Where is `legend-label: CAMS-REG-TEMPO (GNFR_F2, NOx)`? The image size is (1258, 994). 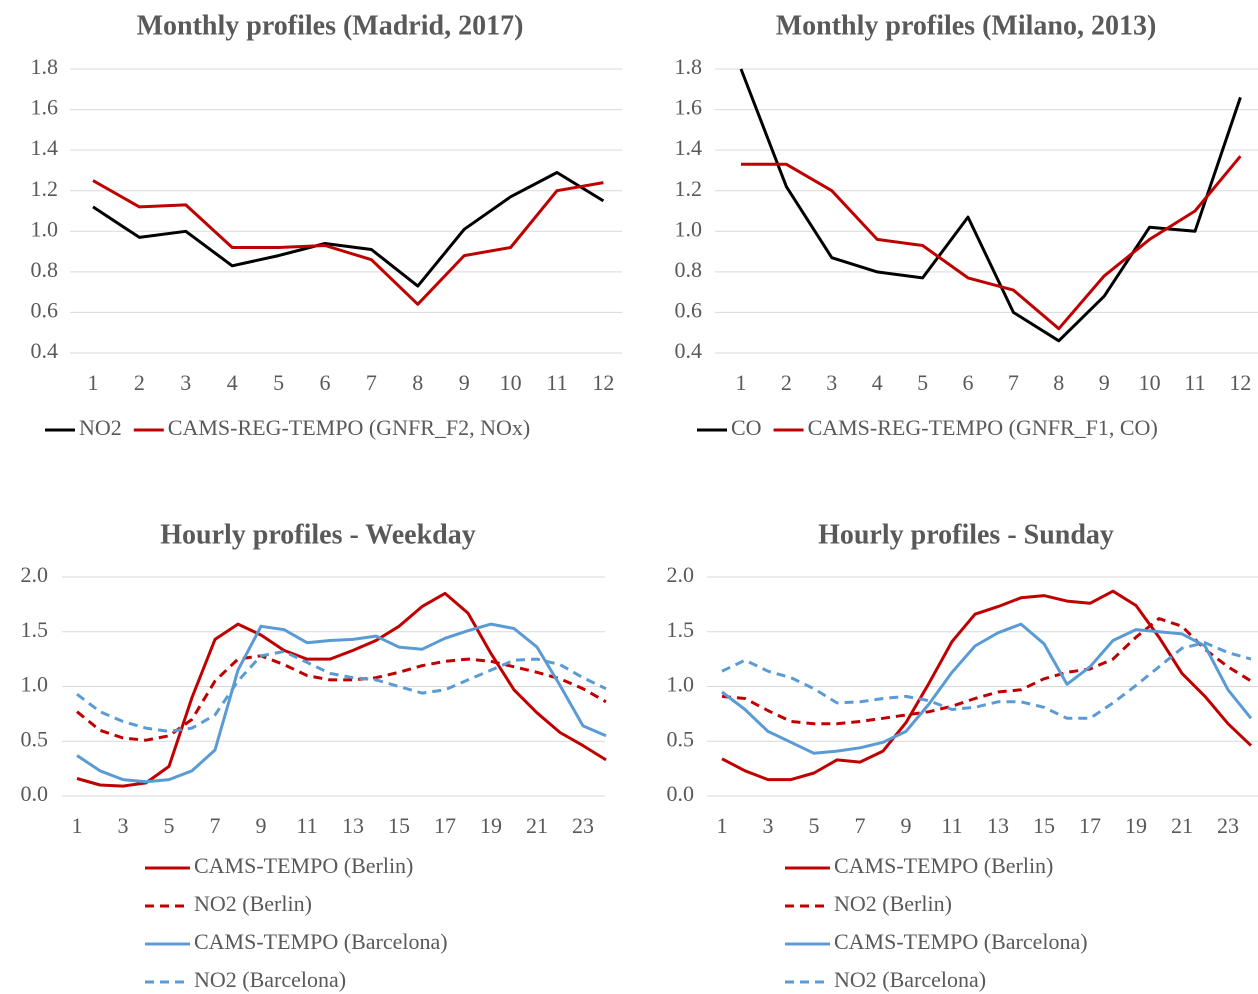 legend-label: CAMS-REG-TEMPO (GNFR_F2, NOx) is located at coordinates (349, 427).